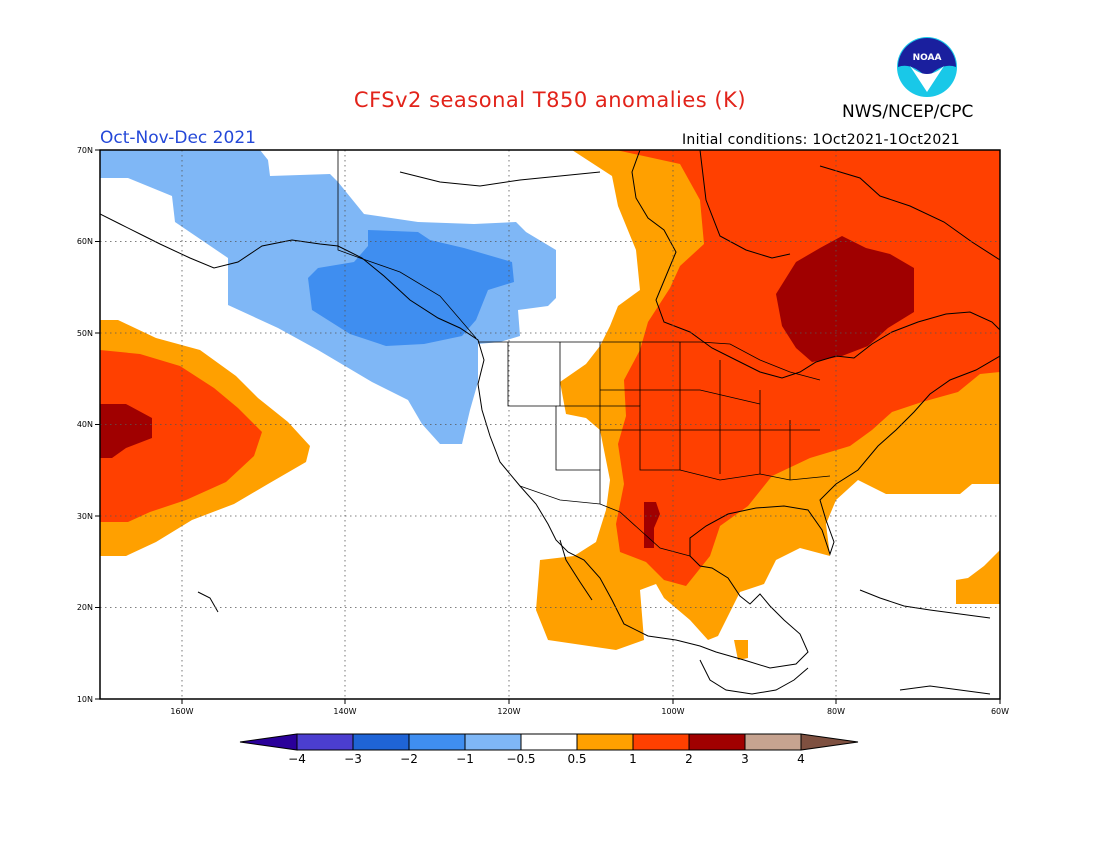  I want to click on noaa-logo: NOAA, so click(927, 67).